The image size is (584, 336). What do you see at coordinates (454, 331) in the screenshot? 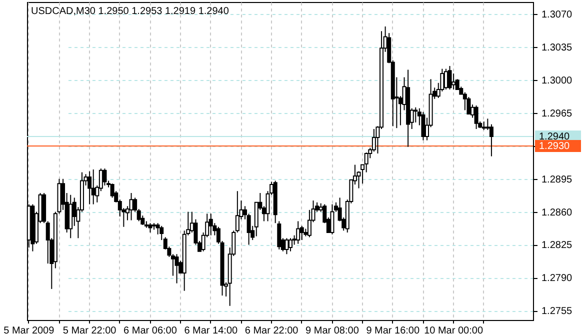
I see `x-tick-label: 10 Mar 00:00` at bounding box center [454, 331].